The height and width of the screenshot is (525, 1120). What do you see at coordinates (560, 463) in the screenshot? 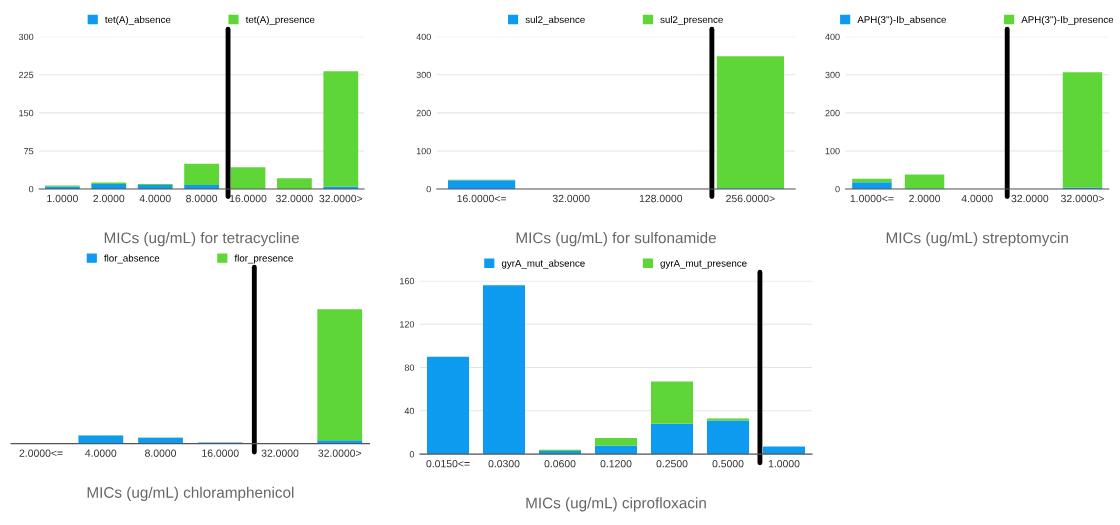
I see `x-tick-label: 0.0600` at bounding box center [560, 463].